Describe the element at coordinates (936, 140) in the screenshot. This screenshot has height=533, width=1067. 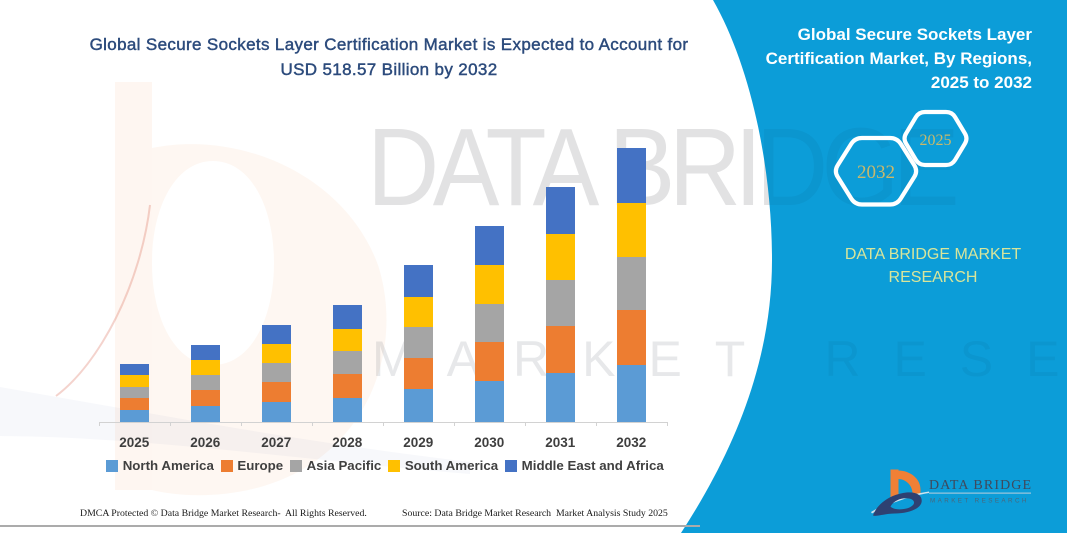
I see `svg-text: 2025` at that location.